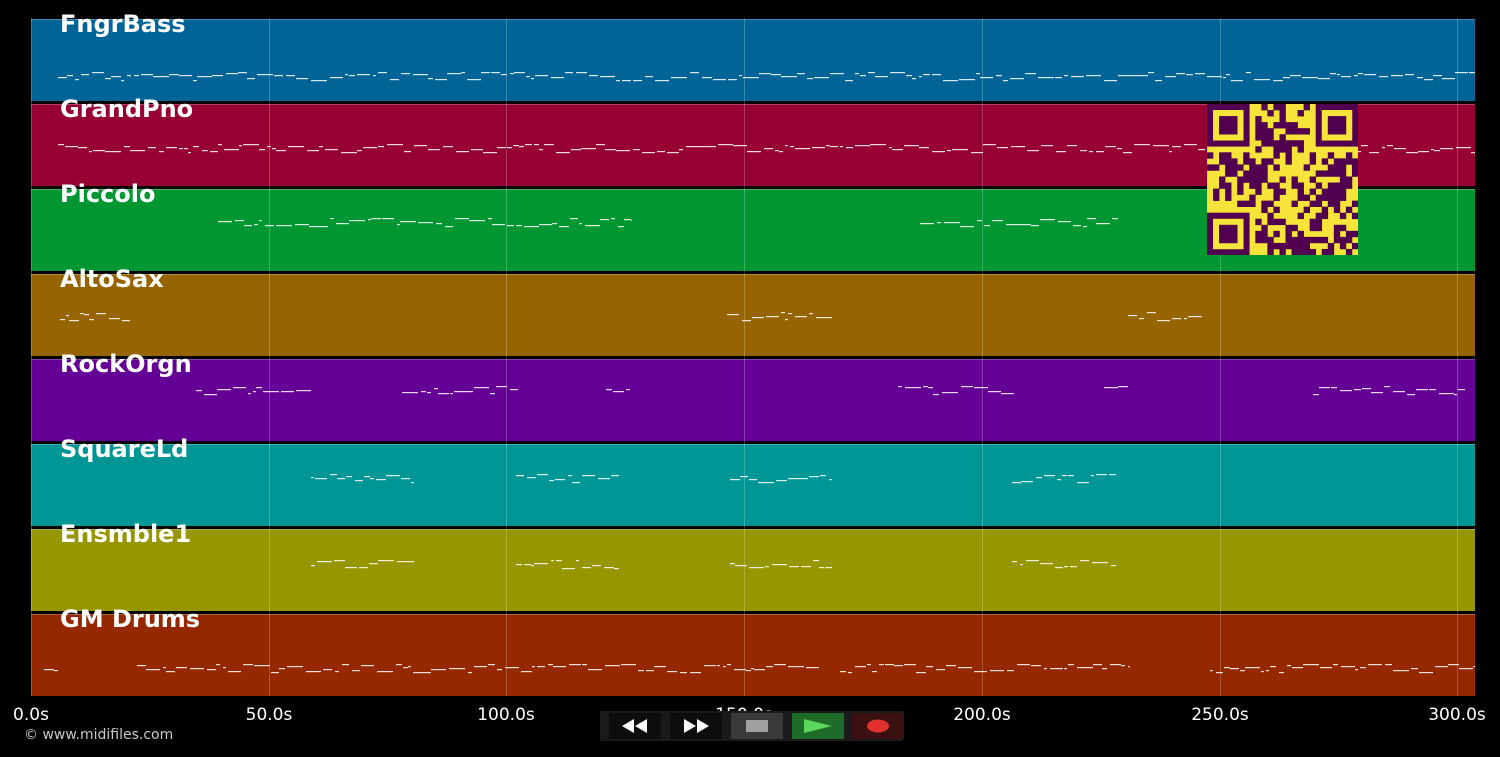 Image resolution: width=1500 pixels, height=757 pixels. What do you see at coordinates (31, 715) in the screenshot?
I see `time-tick-label: 0.0s` at bounding box center [31, 715].